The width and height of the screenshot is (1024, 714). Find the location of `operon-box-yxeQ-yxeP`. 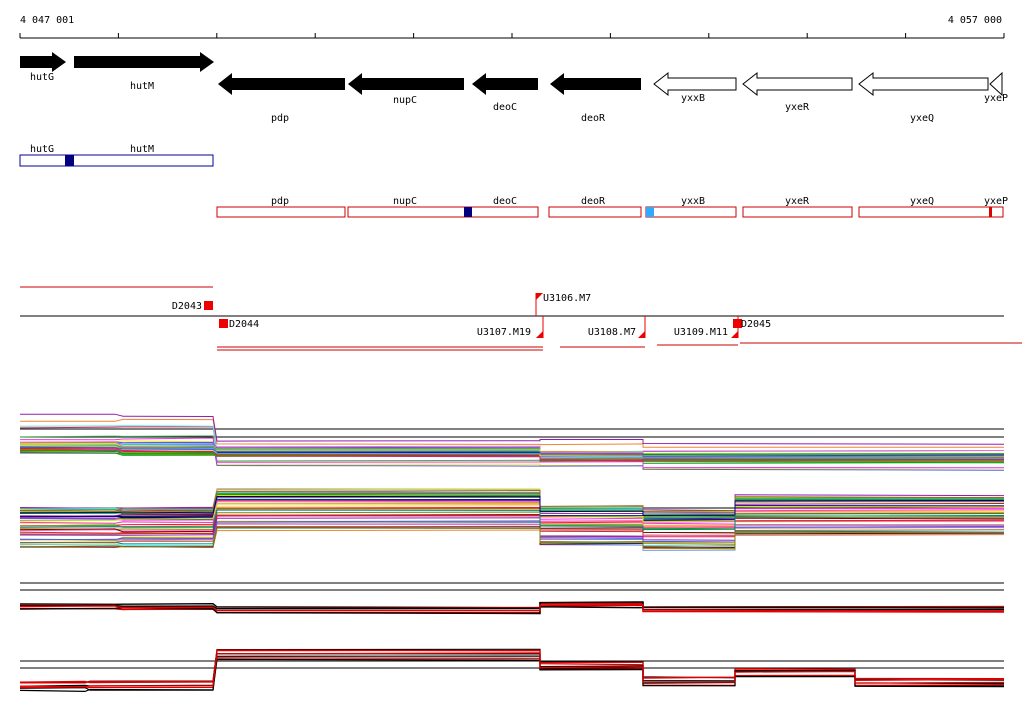

operon-box-yxeQ-yxeP is located at coordinates (931, 212).